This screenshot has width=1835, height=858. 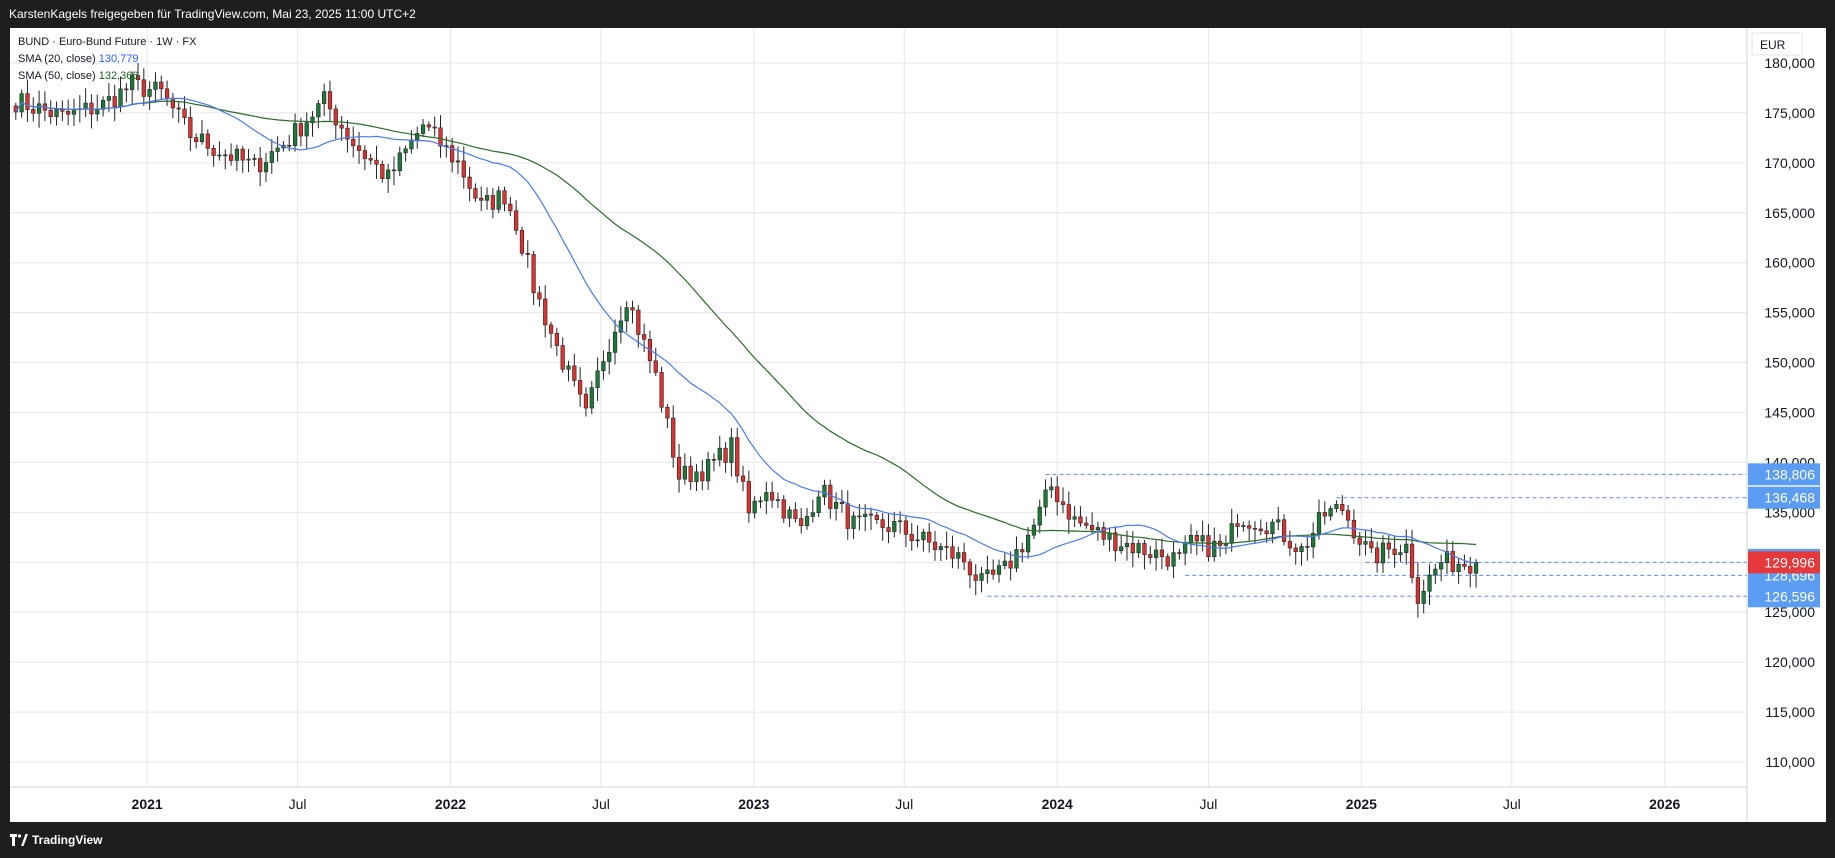 What do you see at coordinates (1784, 562) in the screenshot?
I see `last-price-badge: 129,996` at bounding box center [1784, 562].